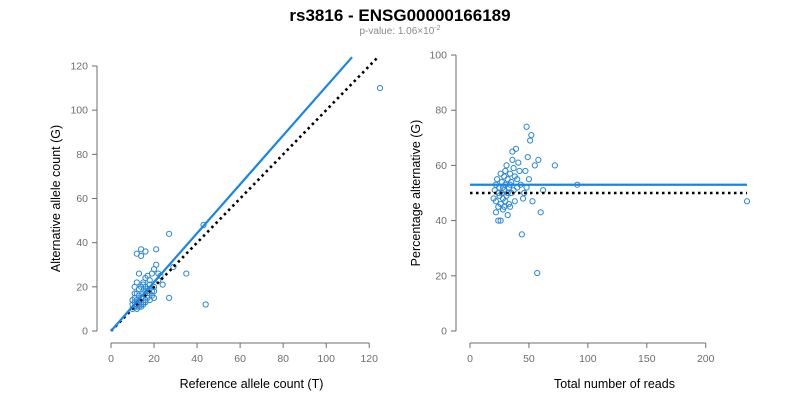 The width and height of the screenshot is (800, 400). What do you see at coordinates (197, 359) in the screenshot?
I see `left-x-tick-label: 40` at bounding box center [197, 359].